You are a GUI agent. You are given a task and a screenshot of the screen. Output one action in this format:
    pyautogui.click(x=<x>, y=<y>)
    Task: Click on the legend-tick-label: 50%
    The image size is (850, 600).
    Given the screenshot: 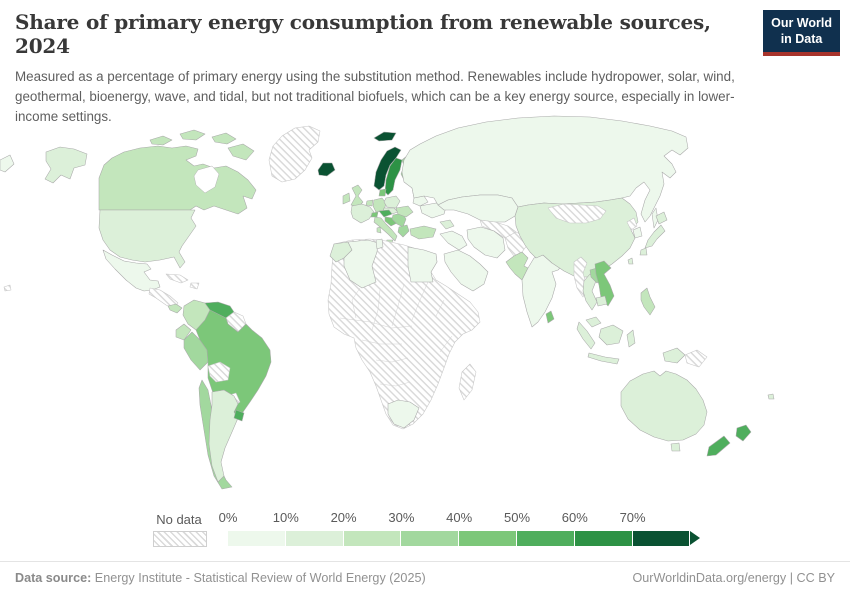 What is the action you would take?
    pyautogui.click(x=517, y=517)
    